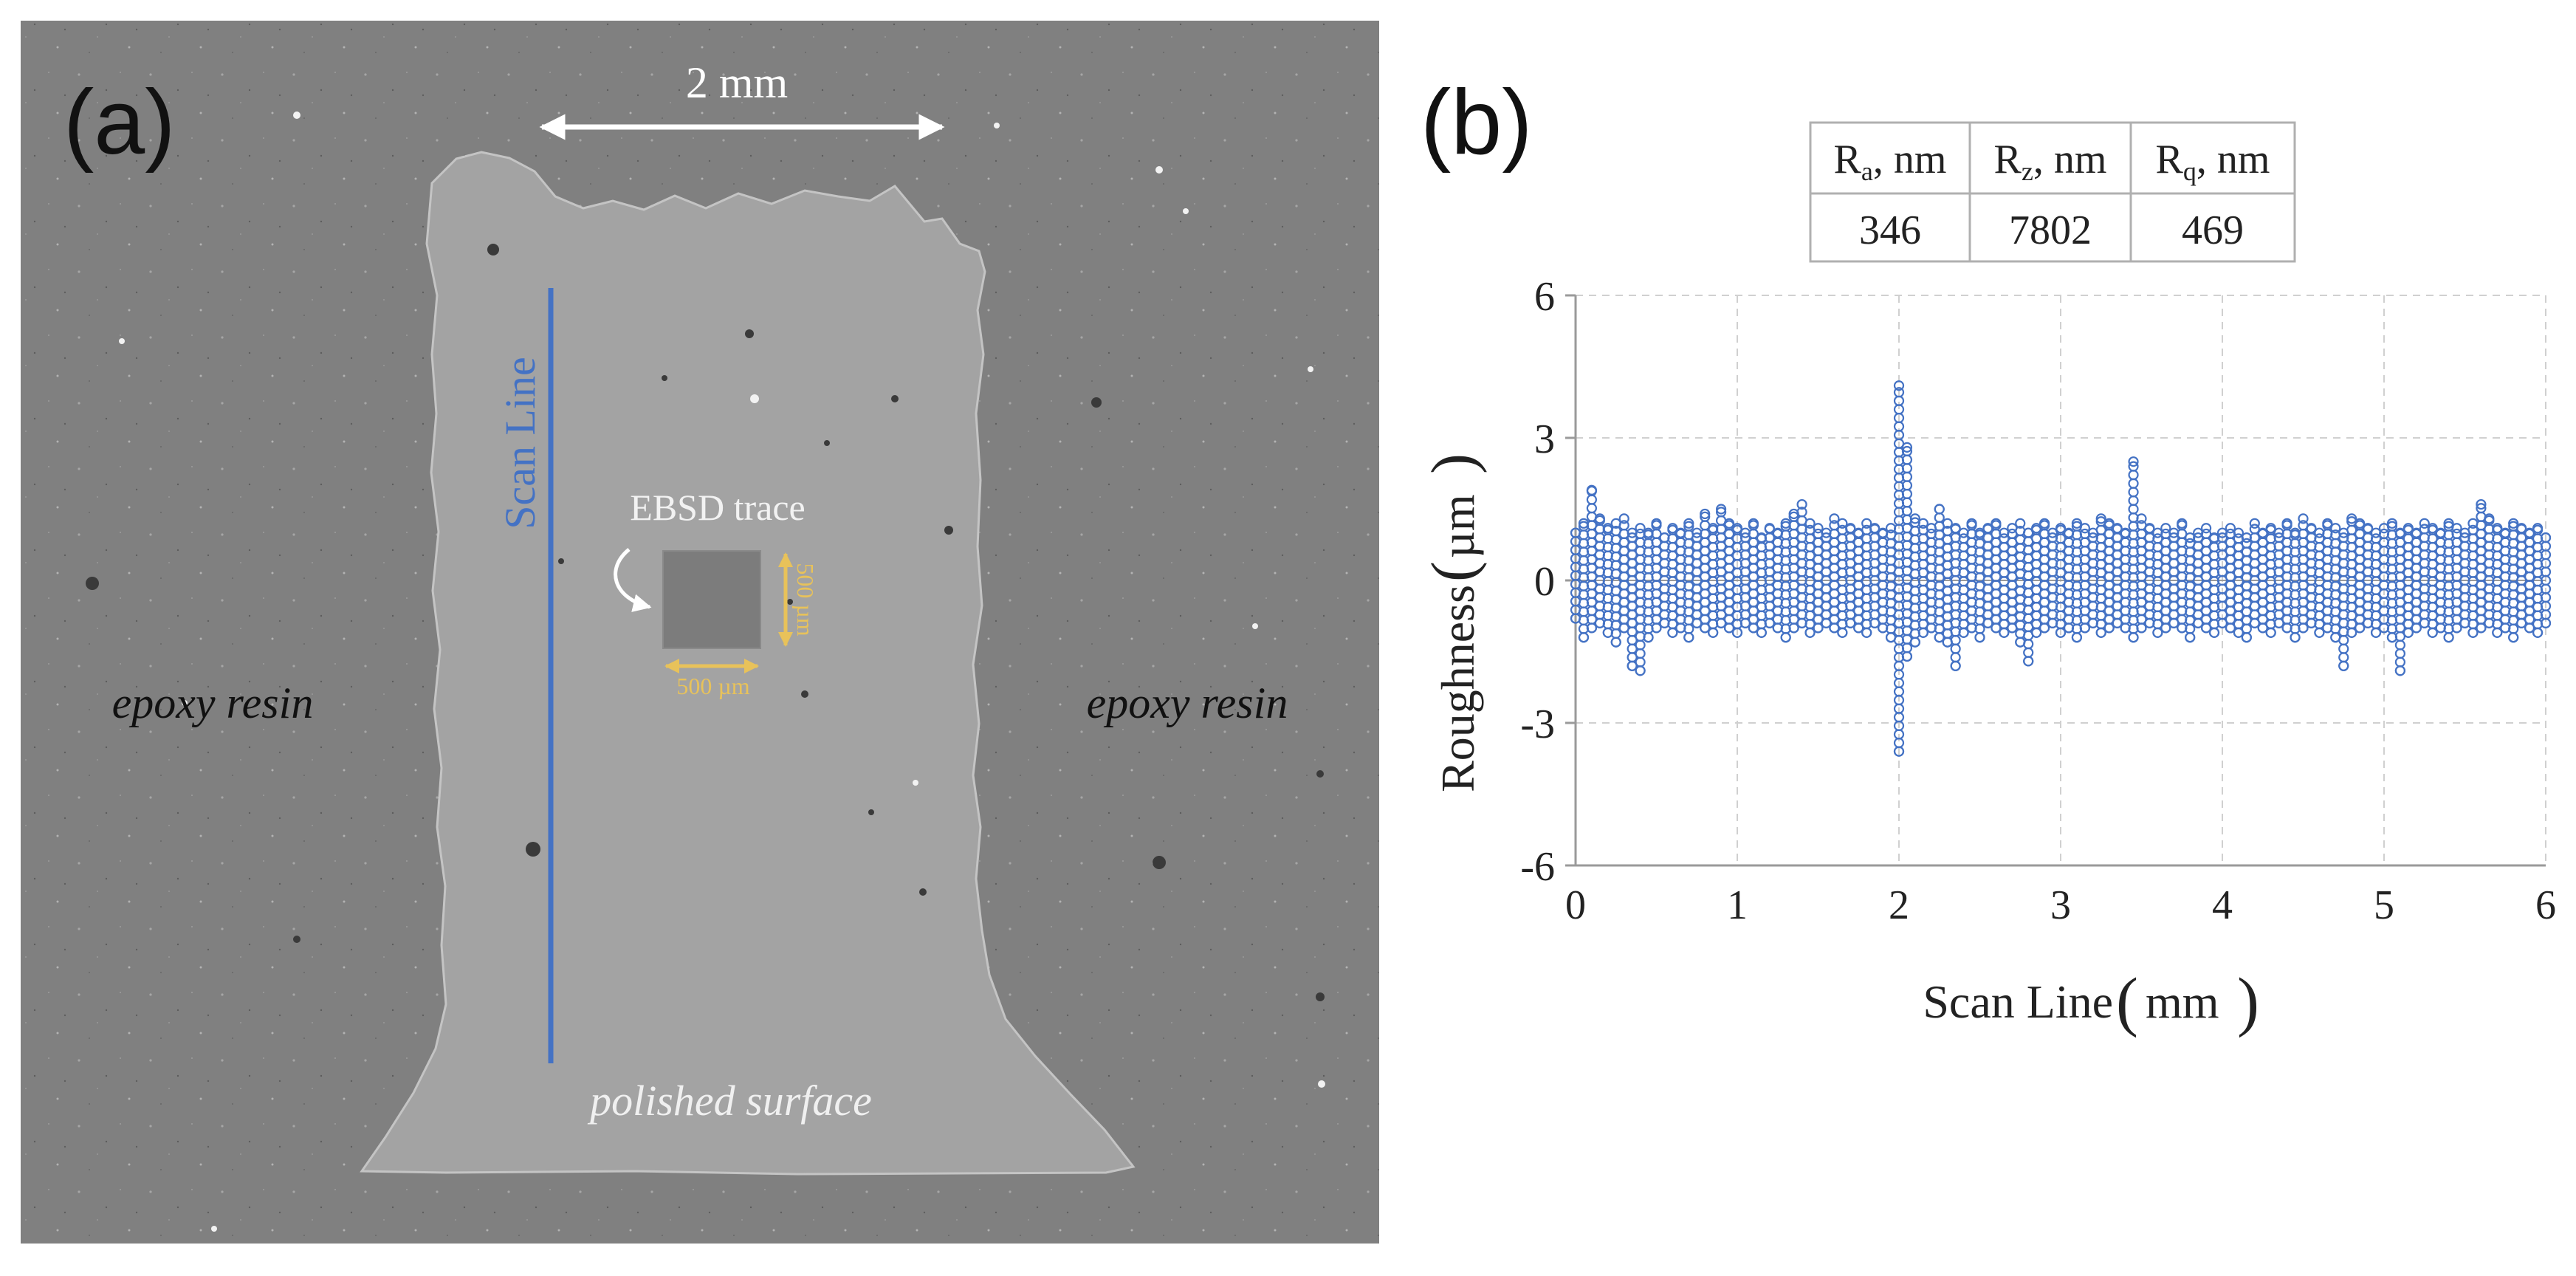 This screenshot has height=1276, width=2576. What do you see at coordinates (1187, 703) in the screenshot?
I see `right-region-label: epoxy resin` at bounding box center [1187, 703].